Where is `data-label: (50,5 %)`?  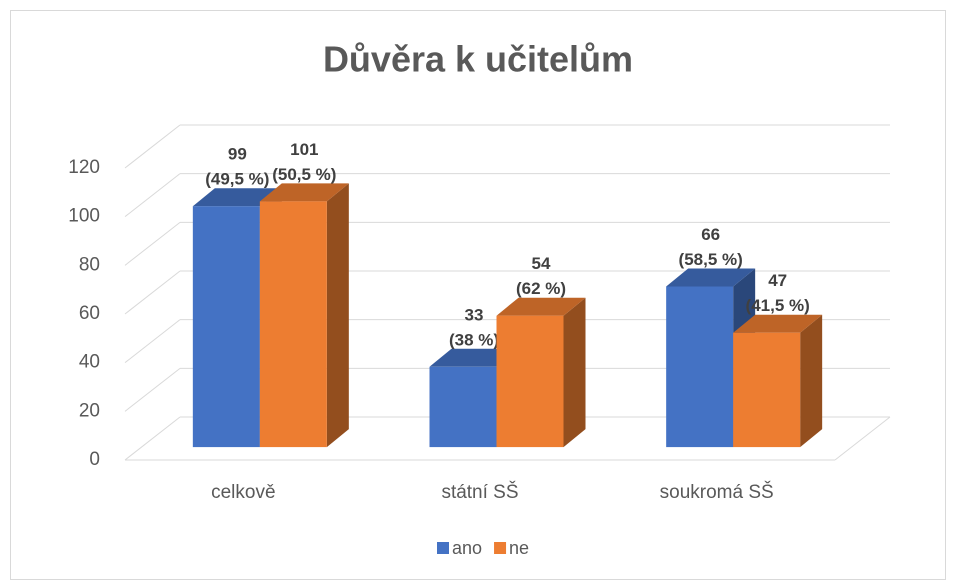 data-label: (50,5 %) is located at coordinates (304, 174).